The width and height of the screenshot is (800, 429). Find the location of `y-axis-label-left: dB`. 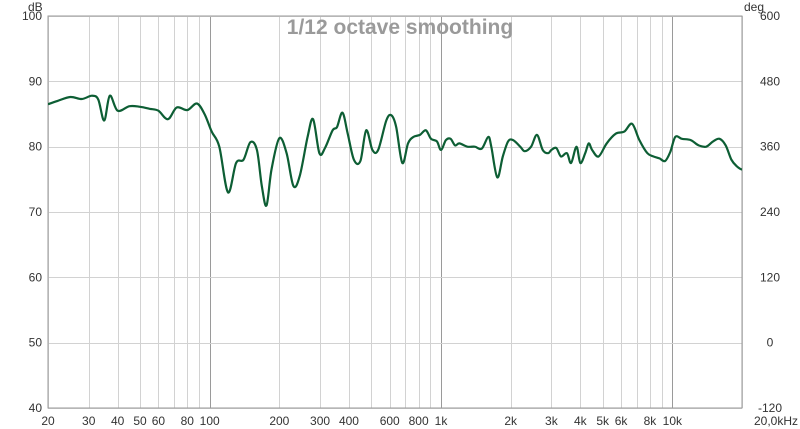

y-axis-label-left: dB is located at coordinates (35, 7).